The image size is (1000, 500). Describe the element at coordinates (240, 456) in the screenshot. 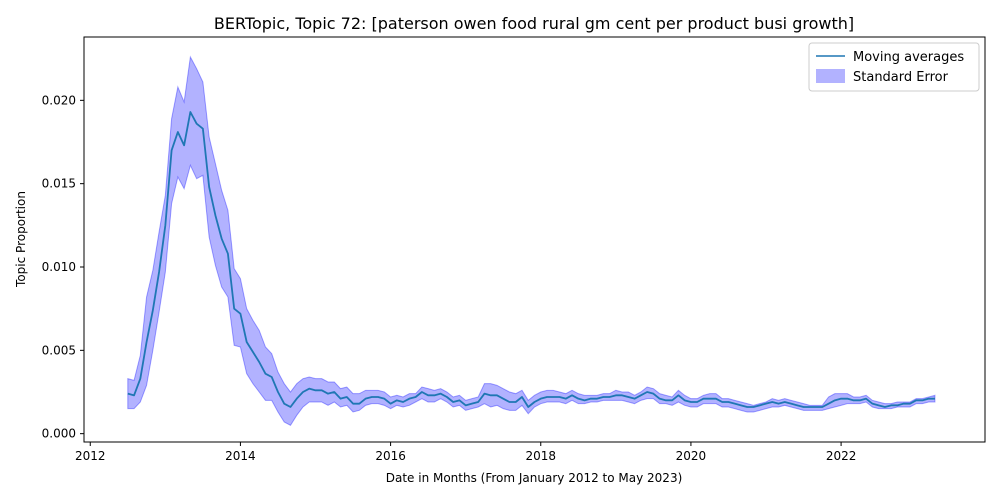

I see `x-tick-label: 2014` at that location.